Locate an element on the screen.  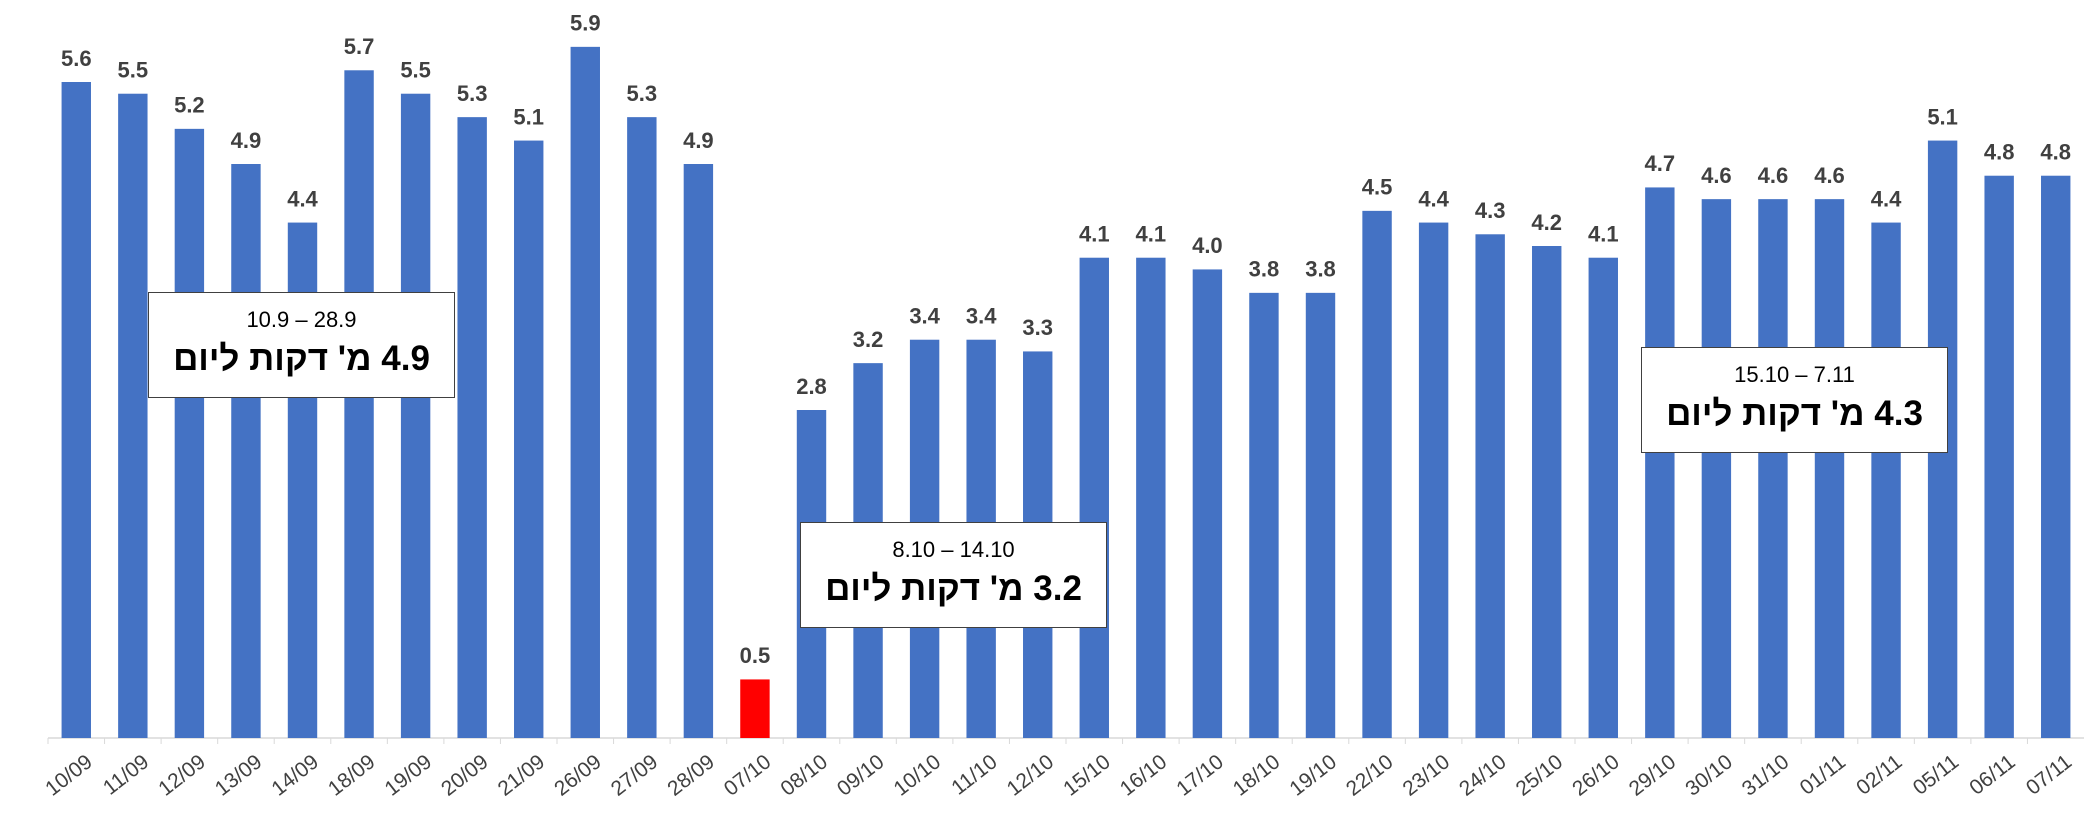
x-tick-label: 16/10 is located at coordinates (1144, 775).